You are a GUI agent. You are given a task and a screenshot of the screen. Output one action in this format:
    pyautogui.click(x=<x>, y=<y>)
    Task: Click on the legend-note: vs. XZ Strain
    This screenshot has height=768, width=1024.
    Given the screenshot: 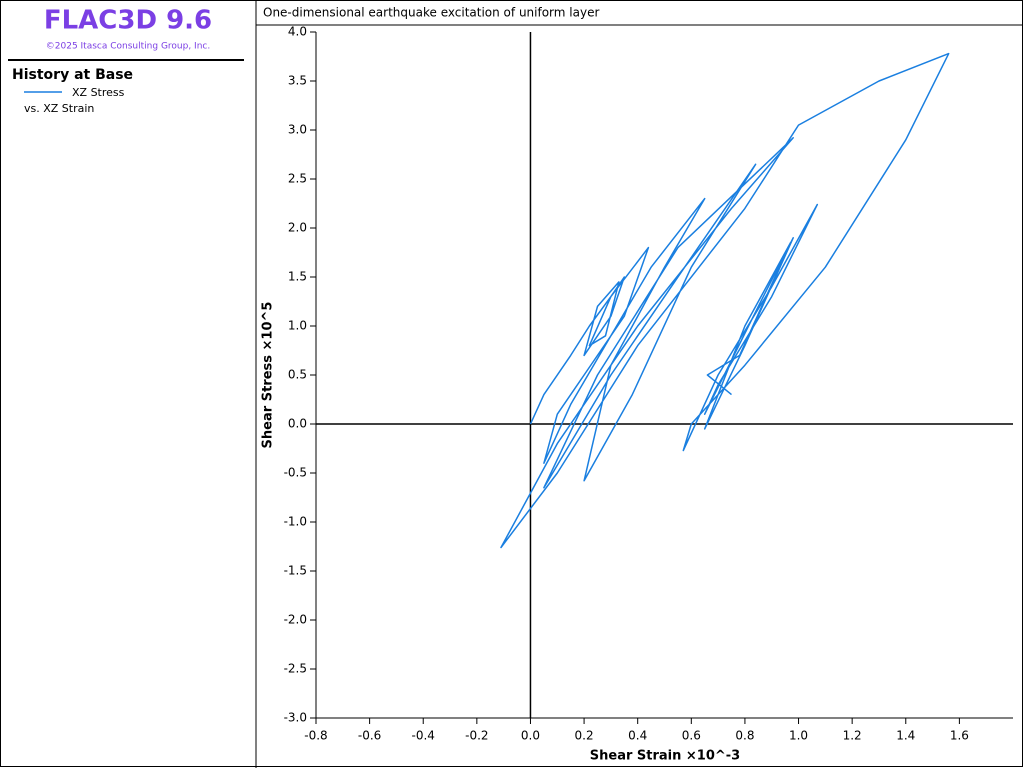 What is the action you would take?
    pyautogui.click(x=59, y=108)
    